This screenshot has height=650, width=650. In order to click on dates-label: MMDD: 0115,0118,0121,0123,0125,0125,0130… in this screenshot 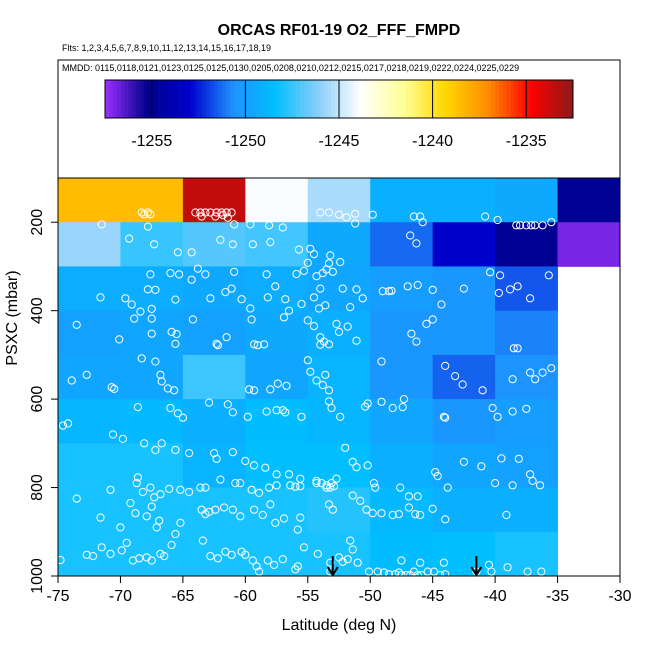, I will do `click(290, 68)`.